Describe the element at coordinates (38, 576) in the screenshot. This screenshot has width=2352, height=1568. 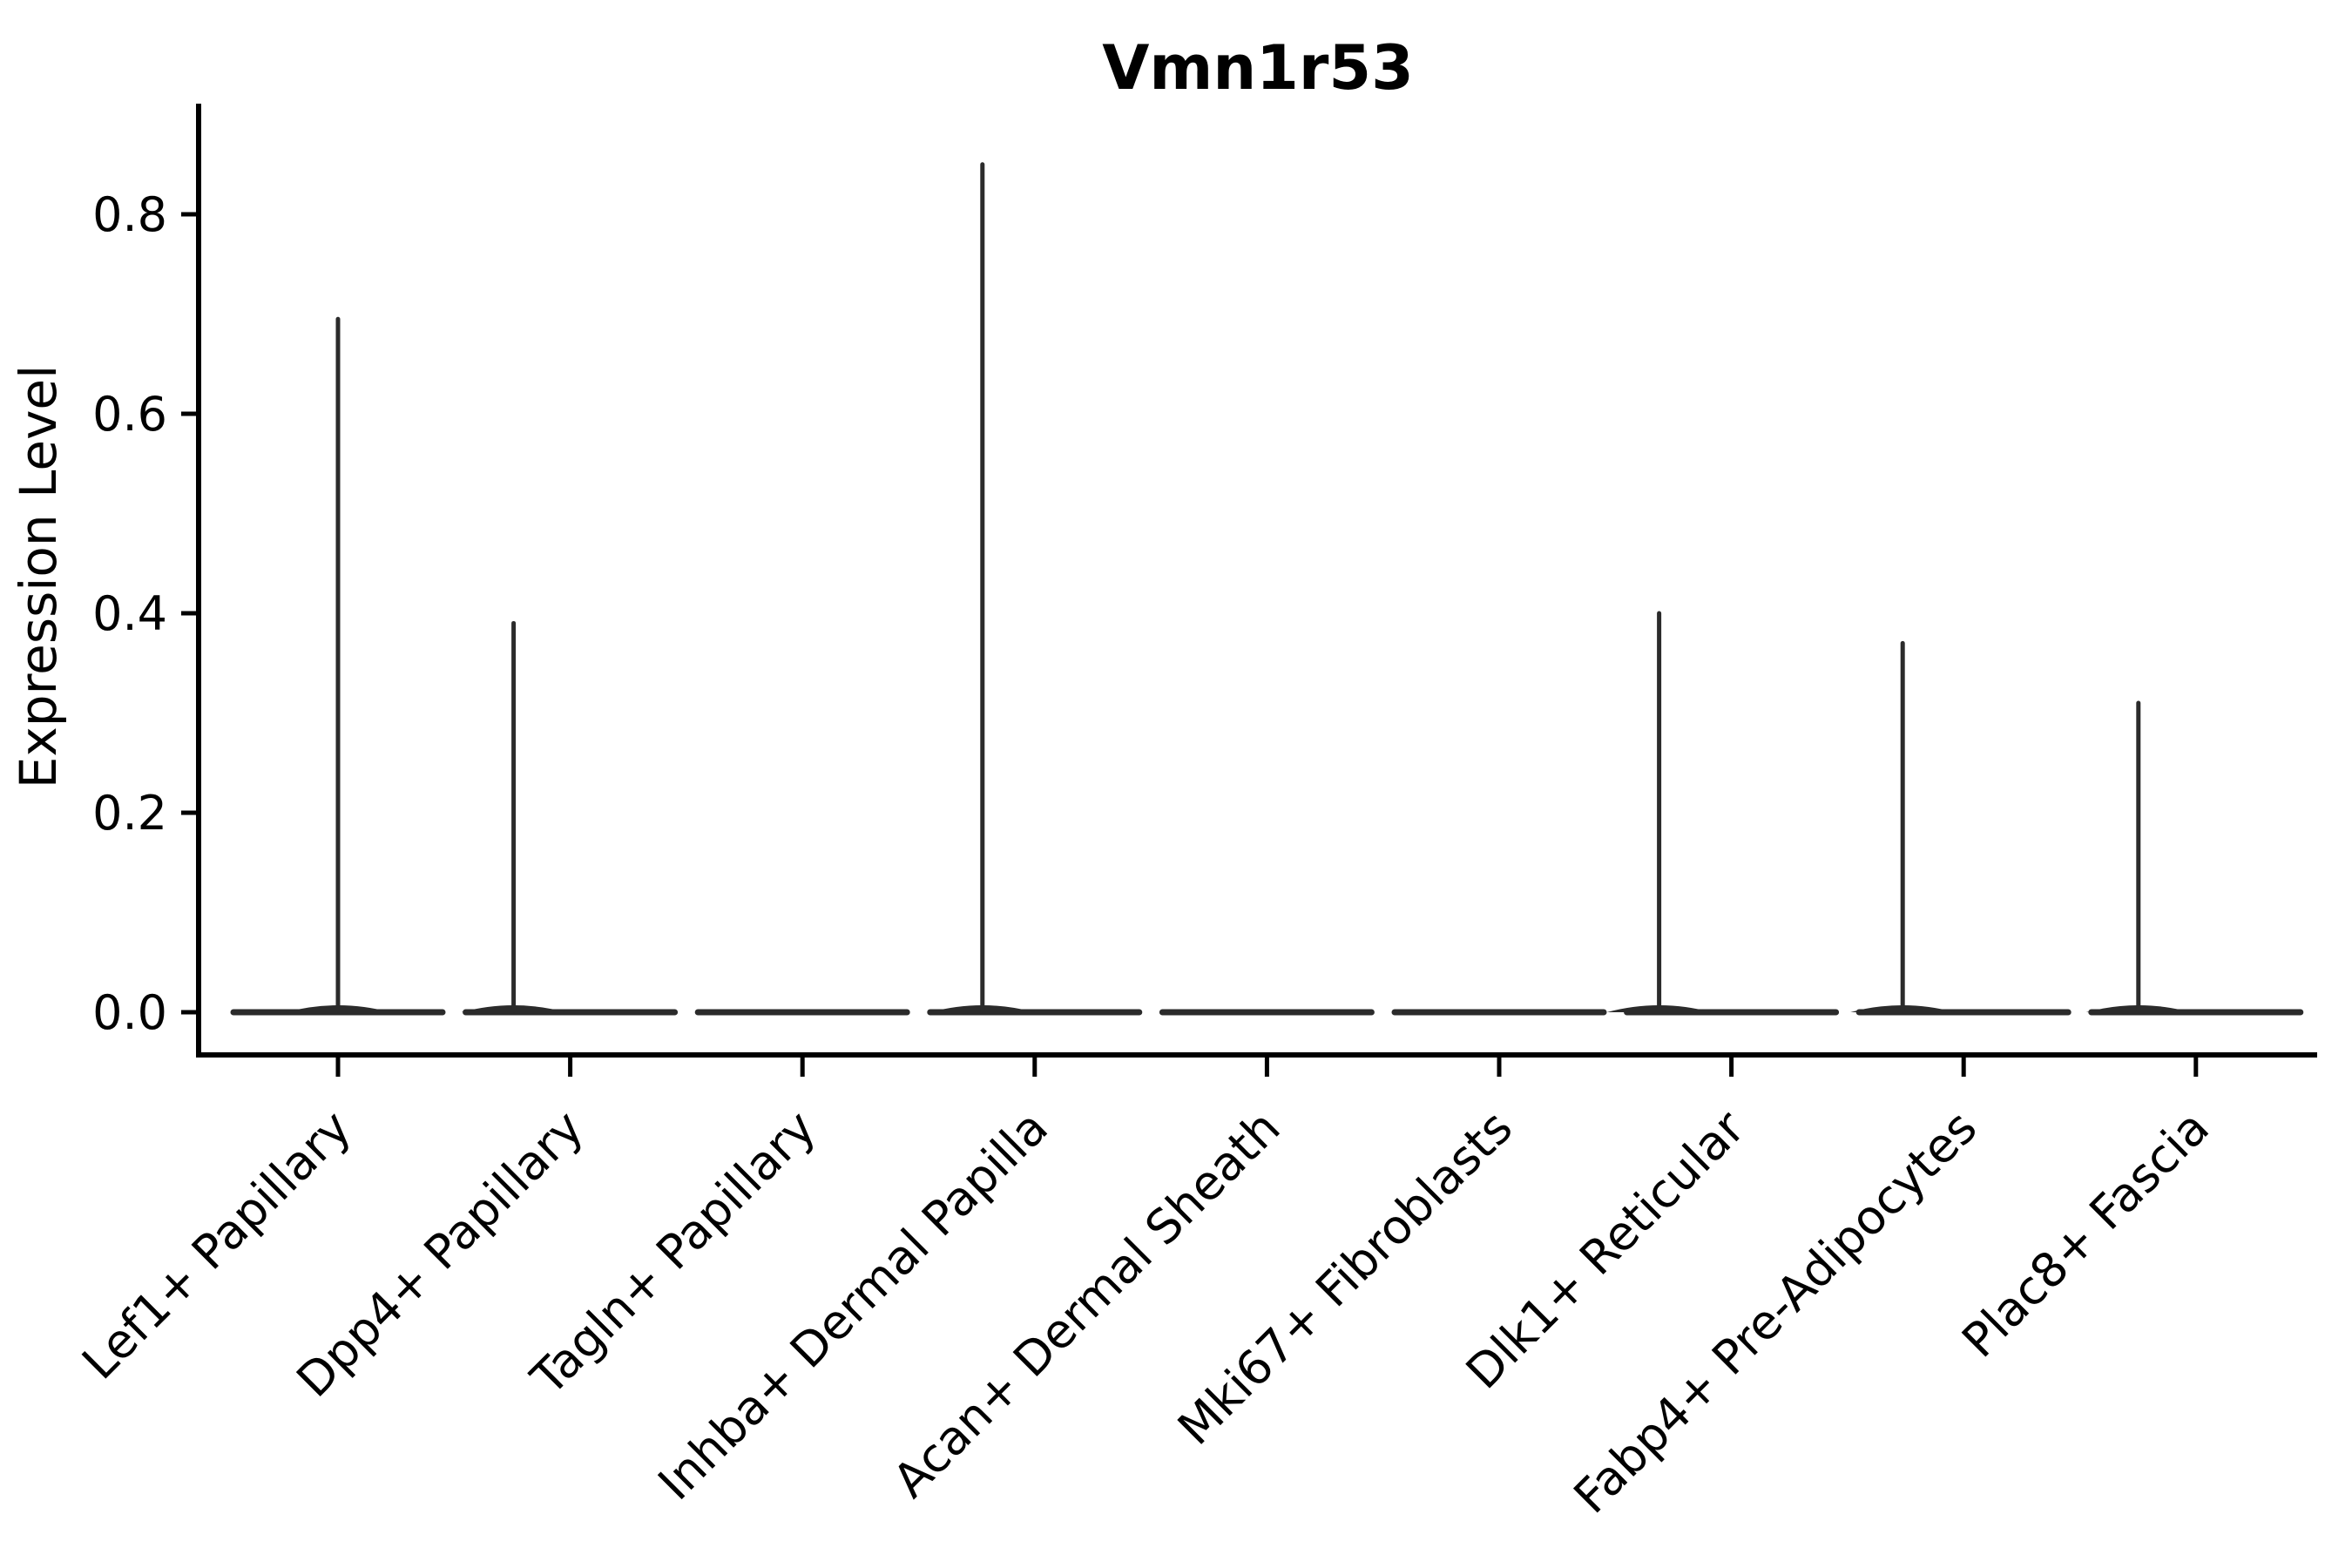
I see `y-axis-label: Expression Level` at that location.